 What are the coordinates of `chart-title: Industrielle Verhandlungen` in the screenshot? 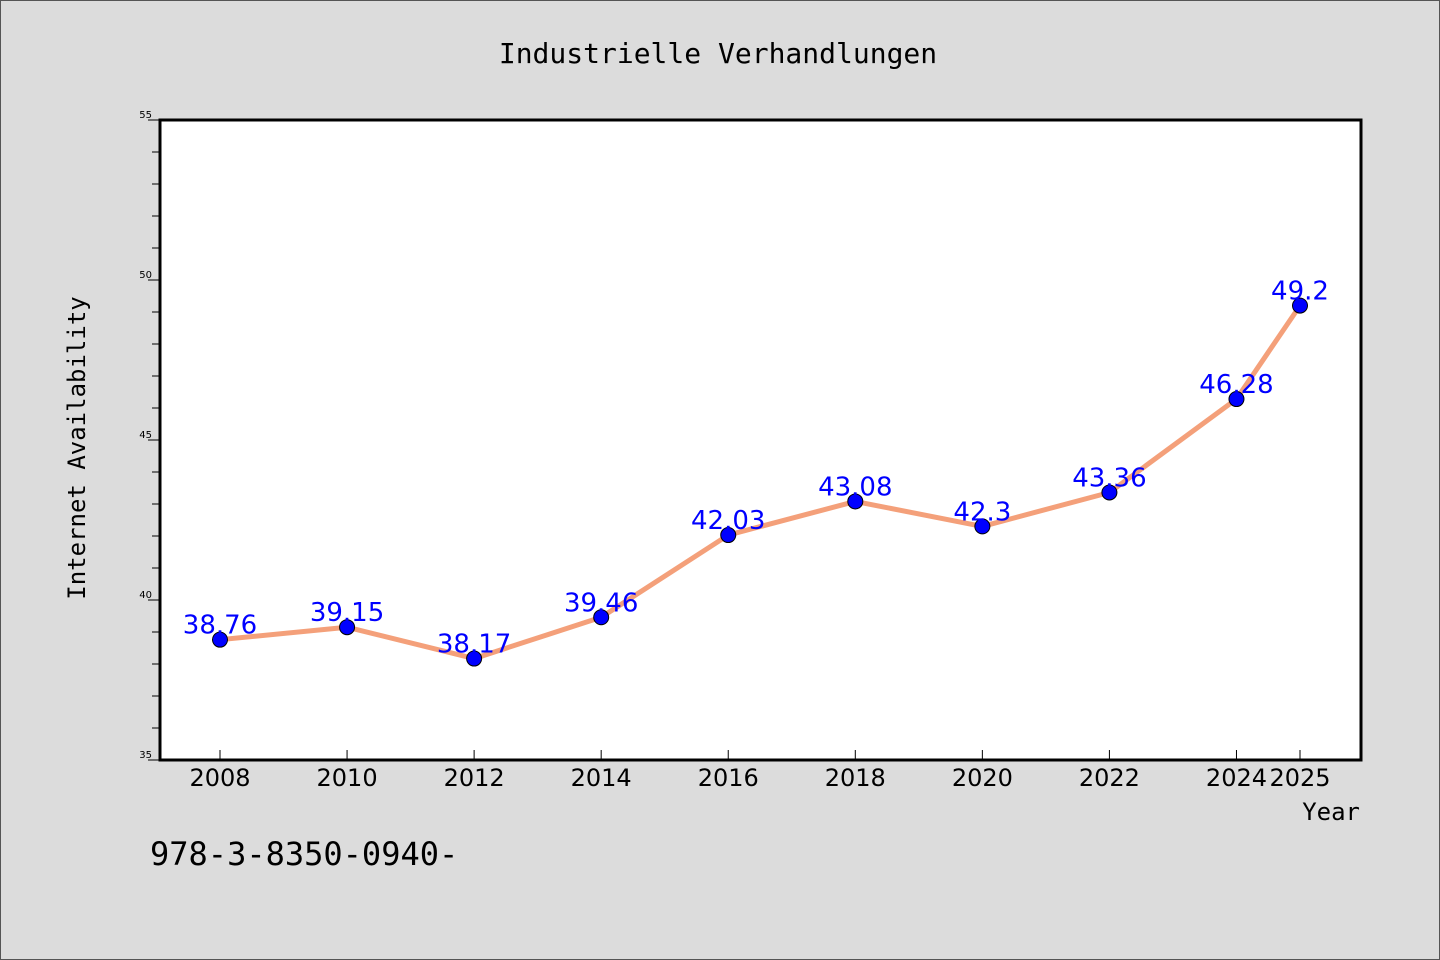 It's located at (718, 53).